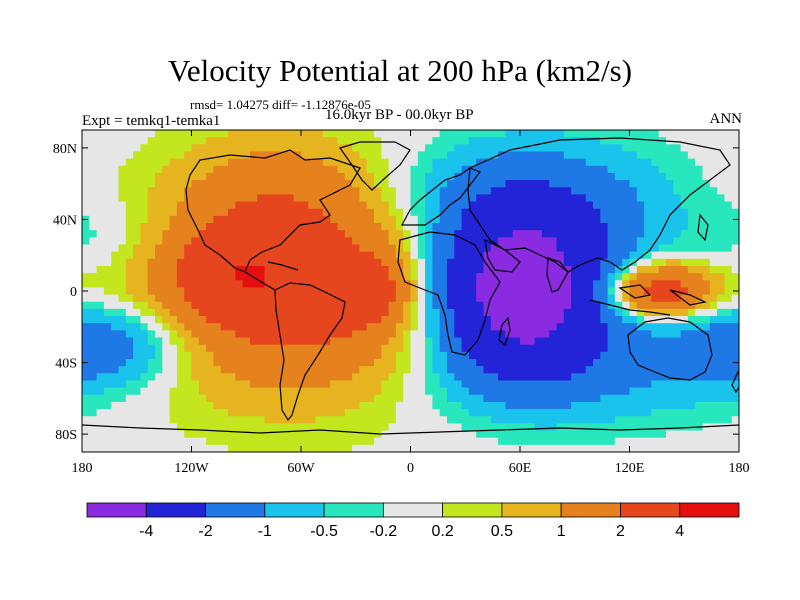  What do you see at coordinates (520, 468) in the screenshot?
I see `x-tick-label: 60E` at bounding box center [520, 468].